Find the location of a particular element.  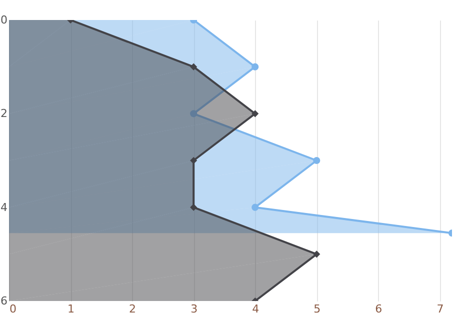

x-tick-label: 0 is located at coordinates (13, 309).